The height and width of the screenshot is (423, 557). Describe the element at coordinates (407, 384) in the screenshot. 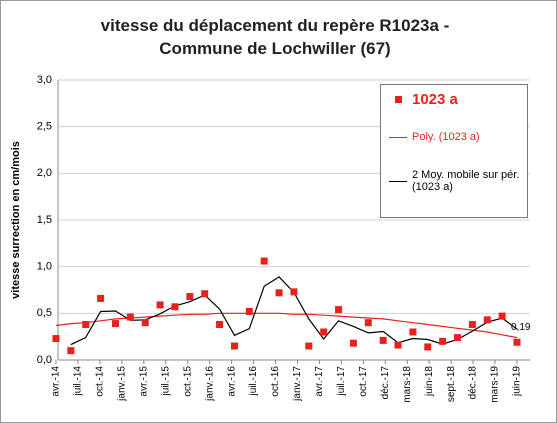

I see `x-tick-label: mars-18` at that location.